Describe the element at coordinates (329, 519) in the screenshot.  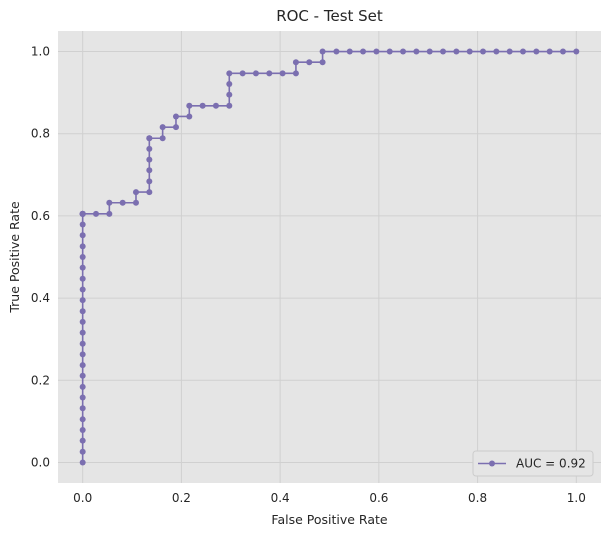
I see `x-axis-label: False Positive Rate` at that location.